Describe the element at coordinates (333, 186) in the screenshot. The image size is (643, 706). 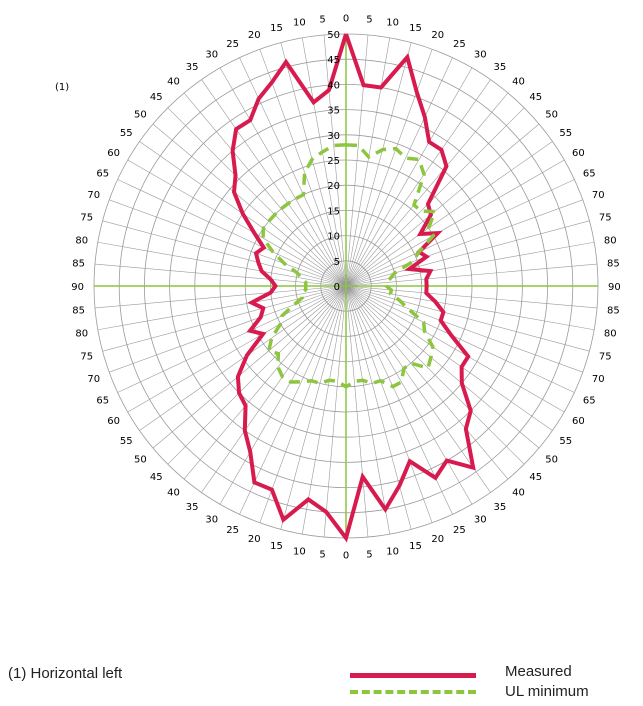
I see `radial-tick-label: 20` at that location.